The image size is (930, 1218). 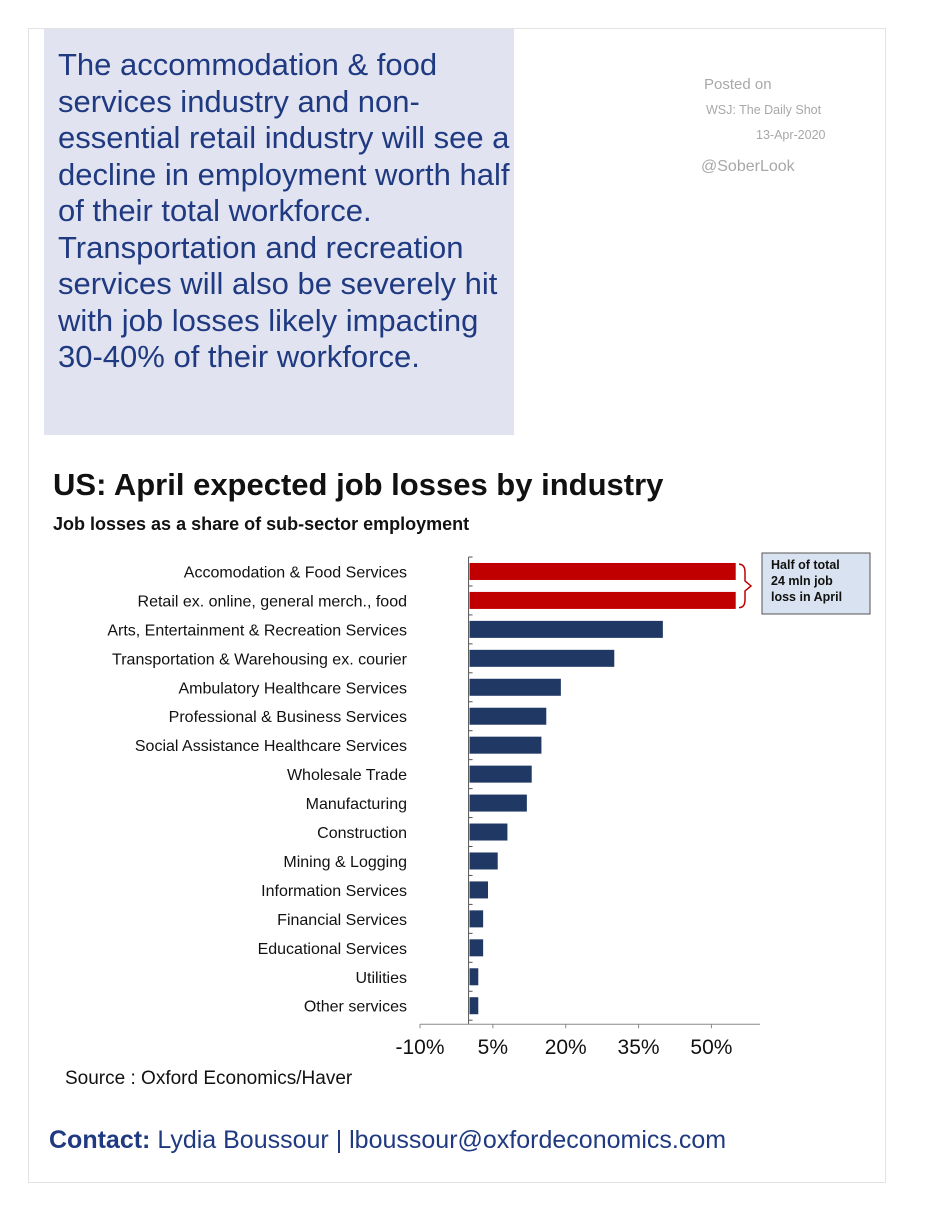 What do you see at coordinates (334, 891) in the screenshot?
I see `category-label: Information Services` at bounding box center [334, 891].